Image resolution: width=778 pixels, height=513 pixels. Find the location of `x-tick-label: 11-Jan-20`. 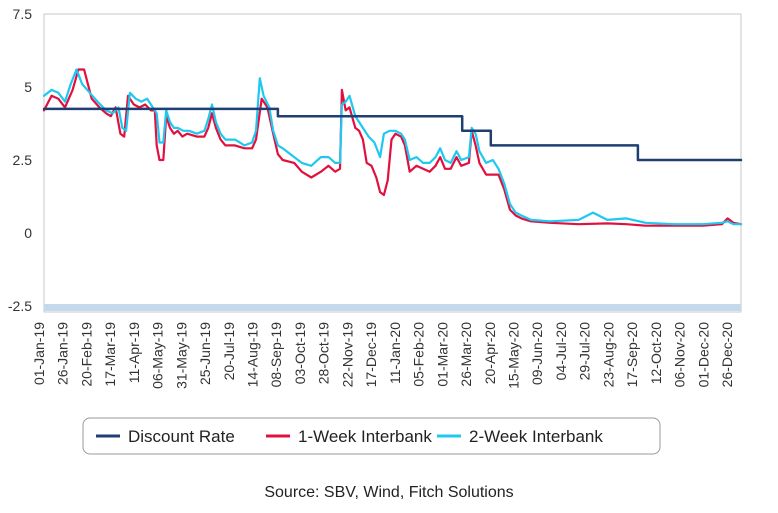

x-tick-label: 11-Jan-20 is located at coordinates (395, 353).